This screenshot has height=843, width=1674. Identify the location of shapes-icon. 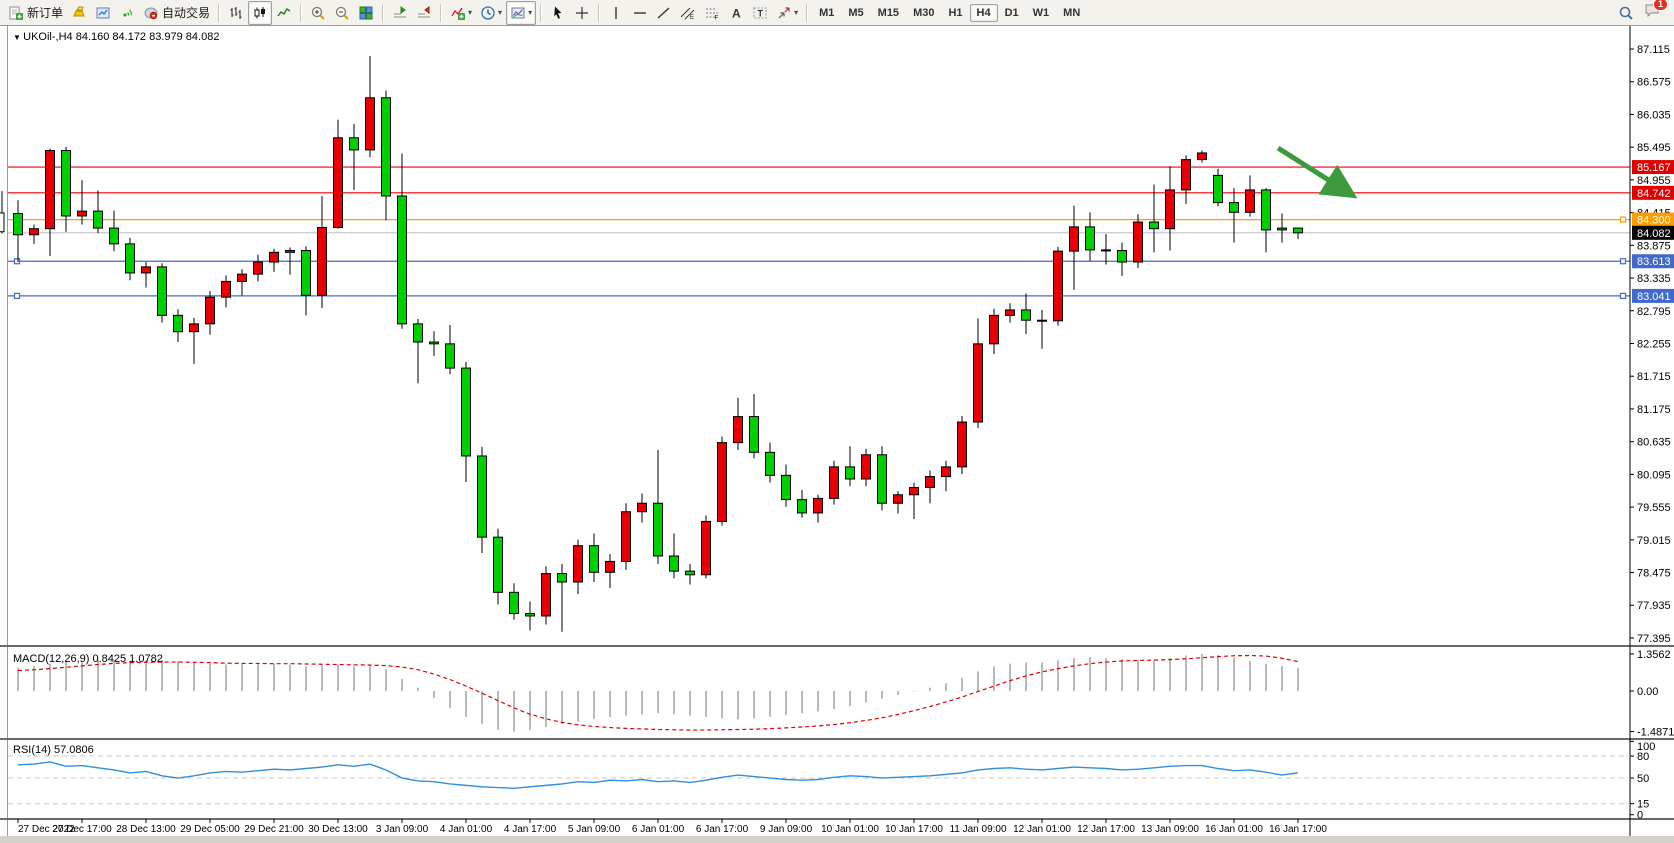
(784, 12).